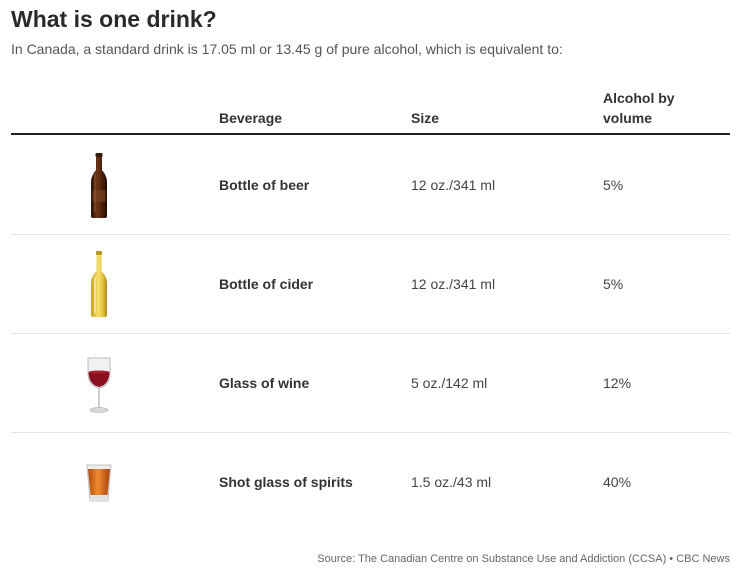 The height and width of the screenshot is (572, 741). Describe the element at coordinates (449, 383) in the screenshot. I see `beverage-size: 5 oz./142 ml` at that location.